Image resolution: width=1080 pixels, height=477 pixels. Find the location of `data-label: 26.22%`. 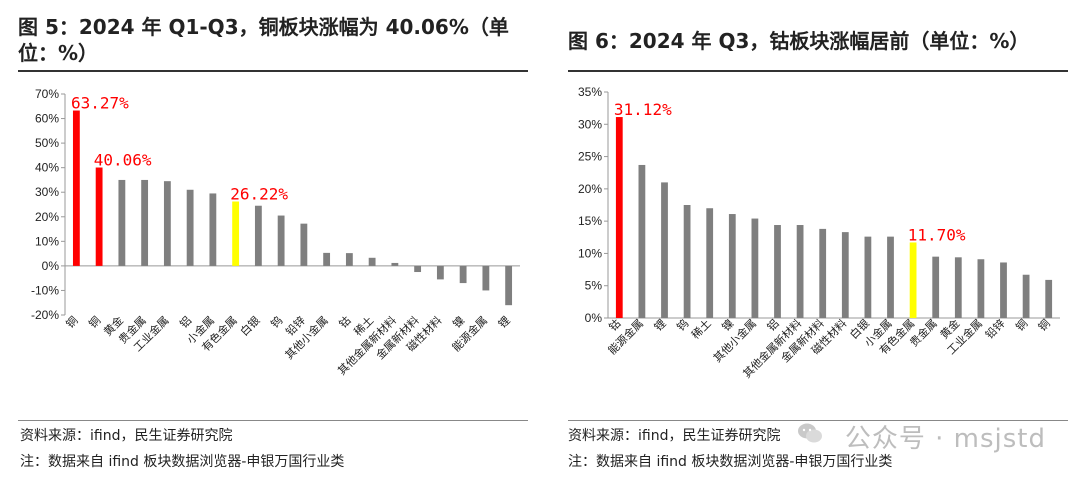

data-label: 26.22% is located at coordinates (259, 194).